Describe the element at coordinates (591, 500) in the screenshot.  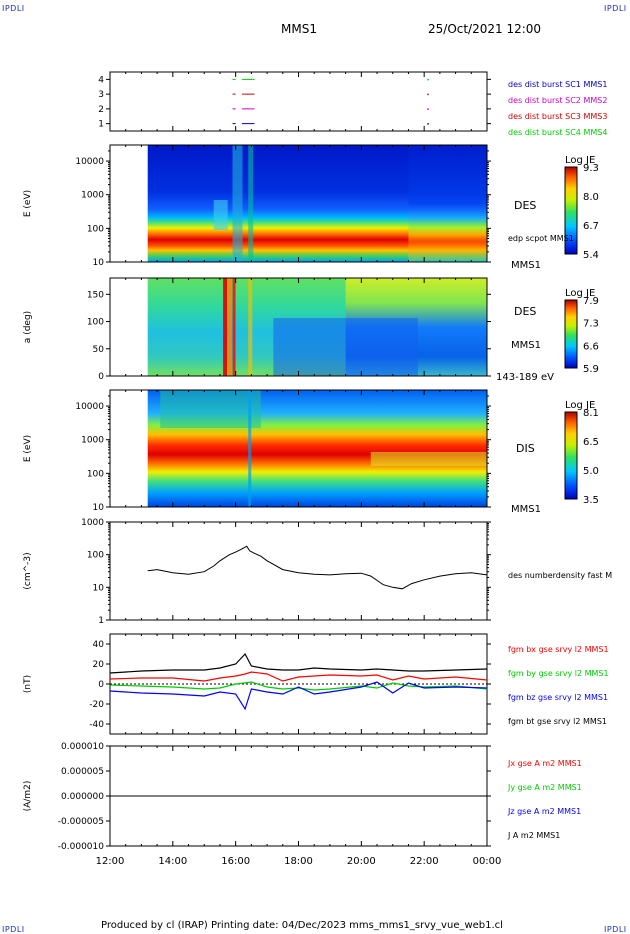
I see `colorbar-tick-label: 3.5` at that location.